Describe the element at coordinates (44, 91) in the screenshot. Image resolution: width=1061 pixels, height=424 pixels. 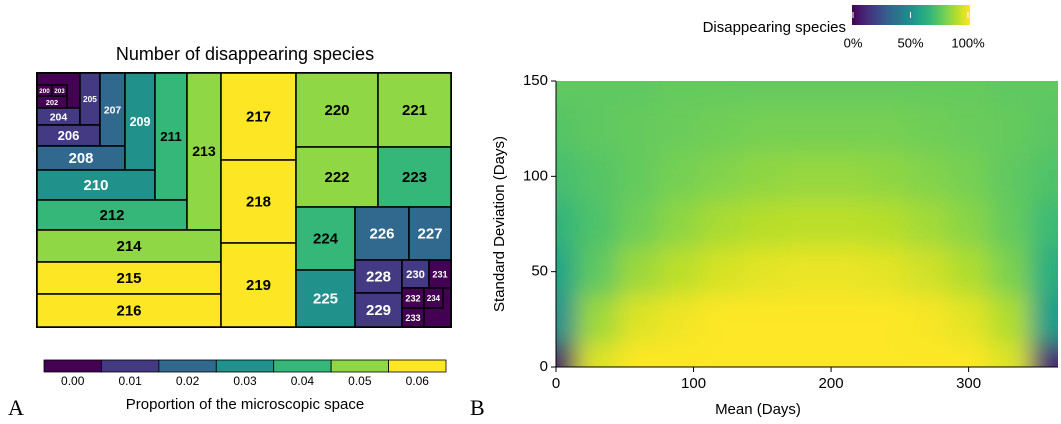
I see `cell-label: 200` at that location.